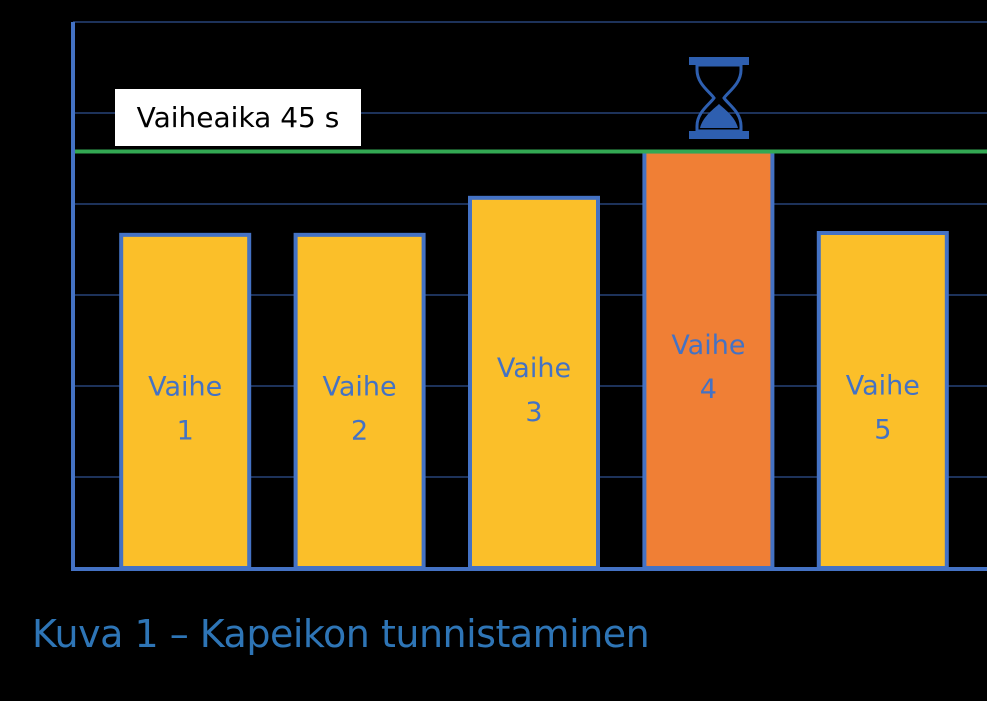 This screenshot has height=701, width=987. I want to click on callout-box, so click(238, 117).